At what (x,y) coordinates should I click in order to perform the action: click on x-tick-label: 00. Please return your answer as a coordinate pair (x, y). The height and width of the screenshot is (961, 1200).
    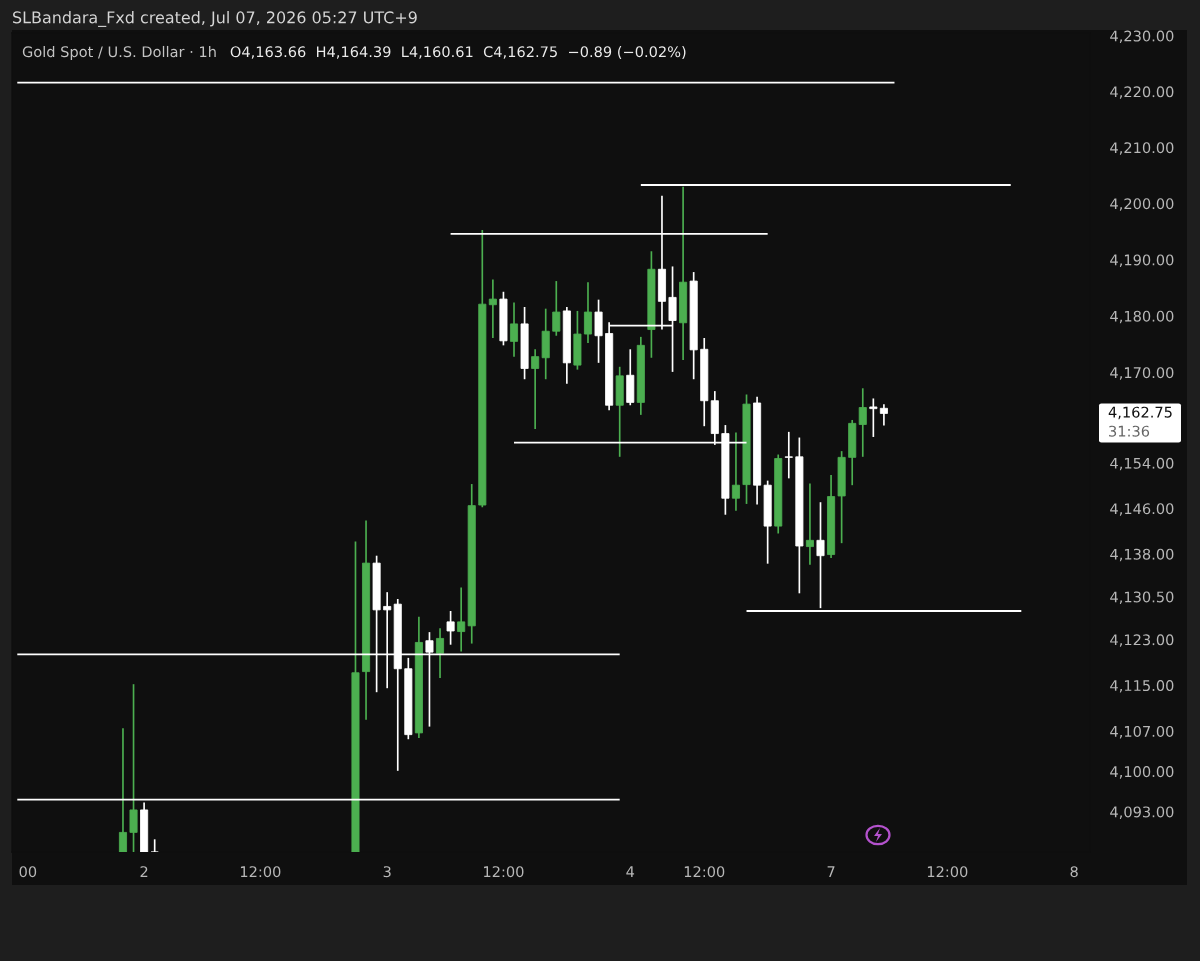
    Looking at the image, I should click on (28, 872).